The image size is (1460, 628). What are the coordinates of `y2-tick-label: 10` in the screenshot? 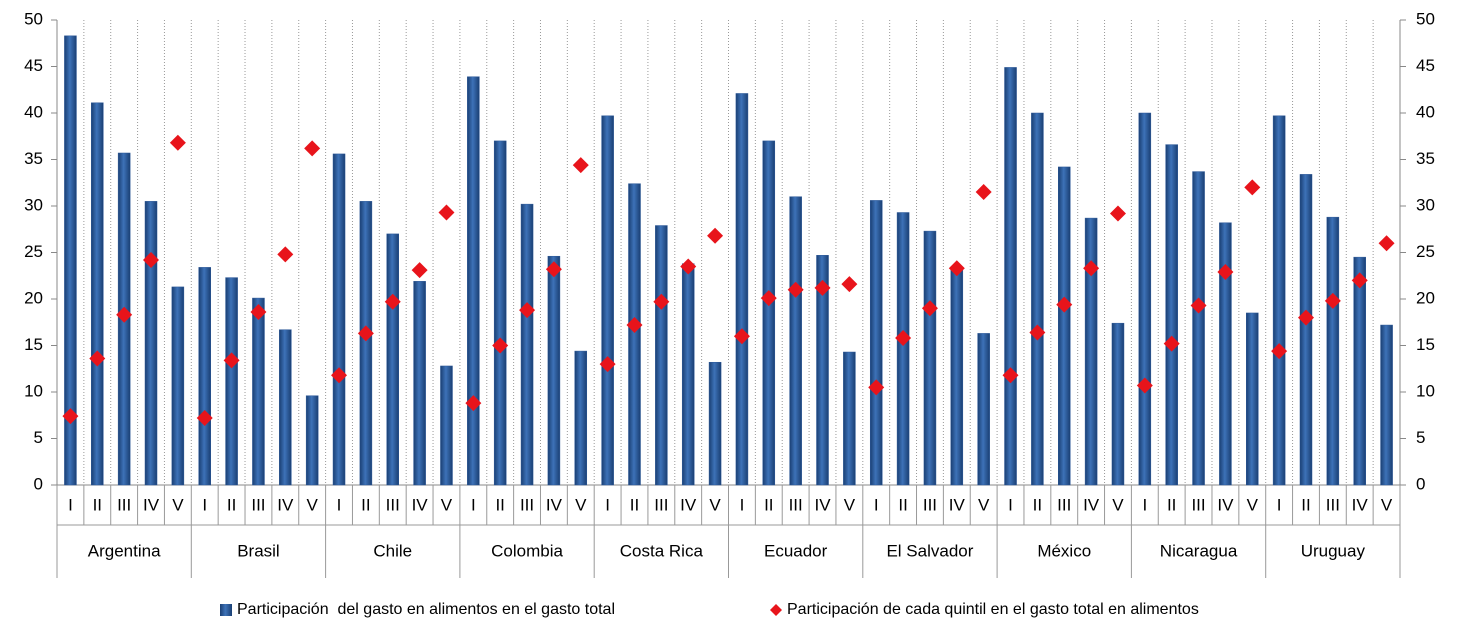 It's located at (1425, 390).